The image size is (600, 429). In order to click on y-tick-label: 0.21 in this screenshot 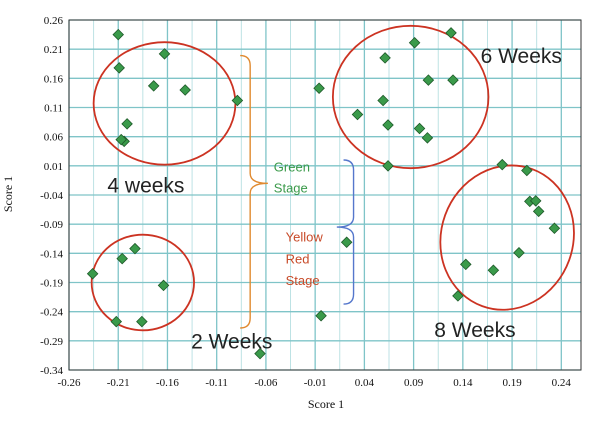, I will do `click(53, 50)`.